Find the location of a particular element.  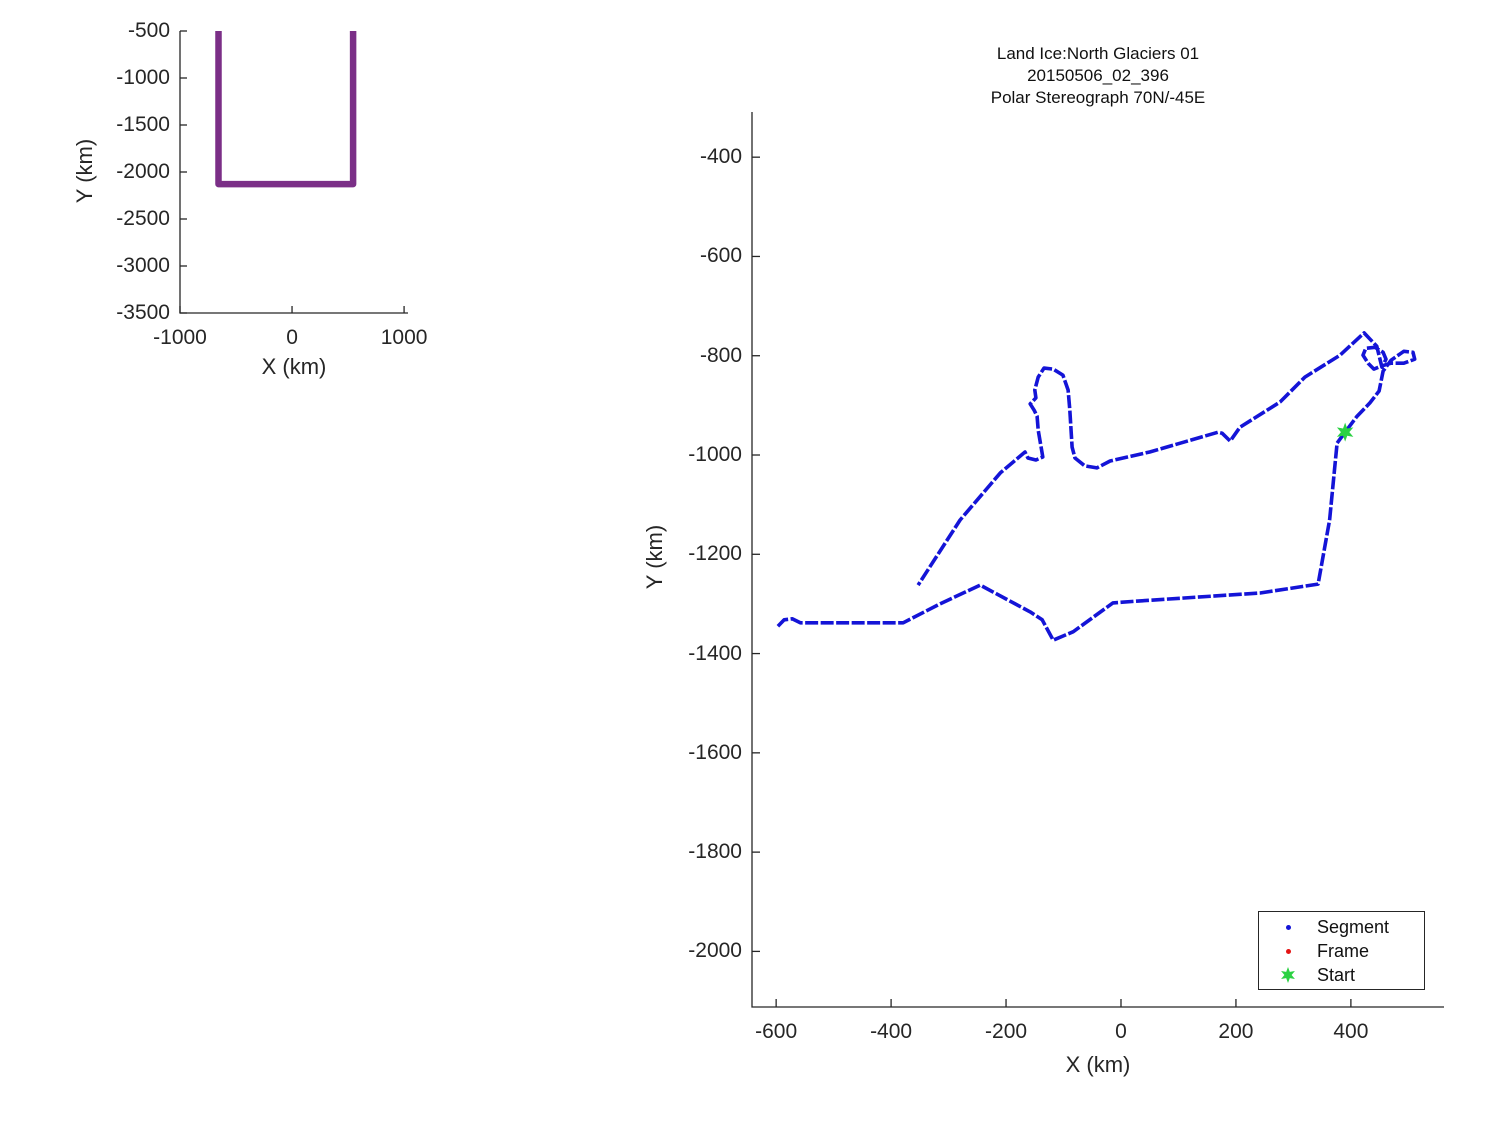

detail-x-tick-label: 0 is located at coordinates (1121, 1031).